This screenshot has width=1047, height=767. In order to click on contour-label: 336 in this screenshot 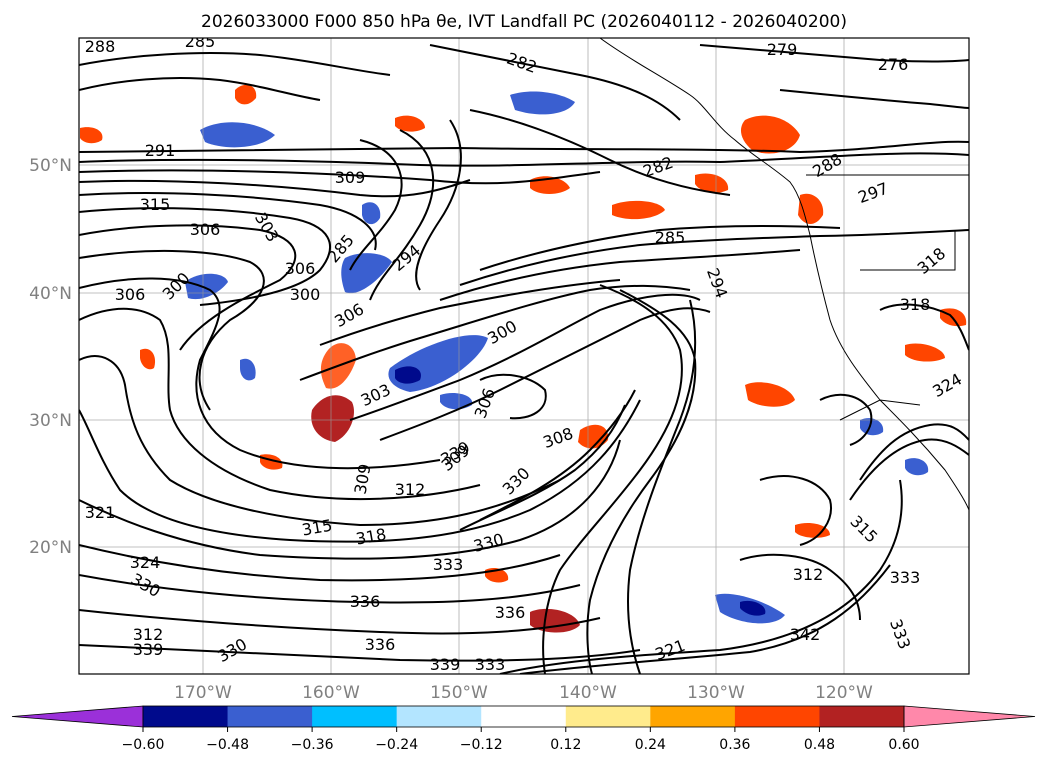, I will do `click(365, 601)`.